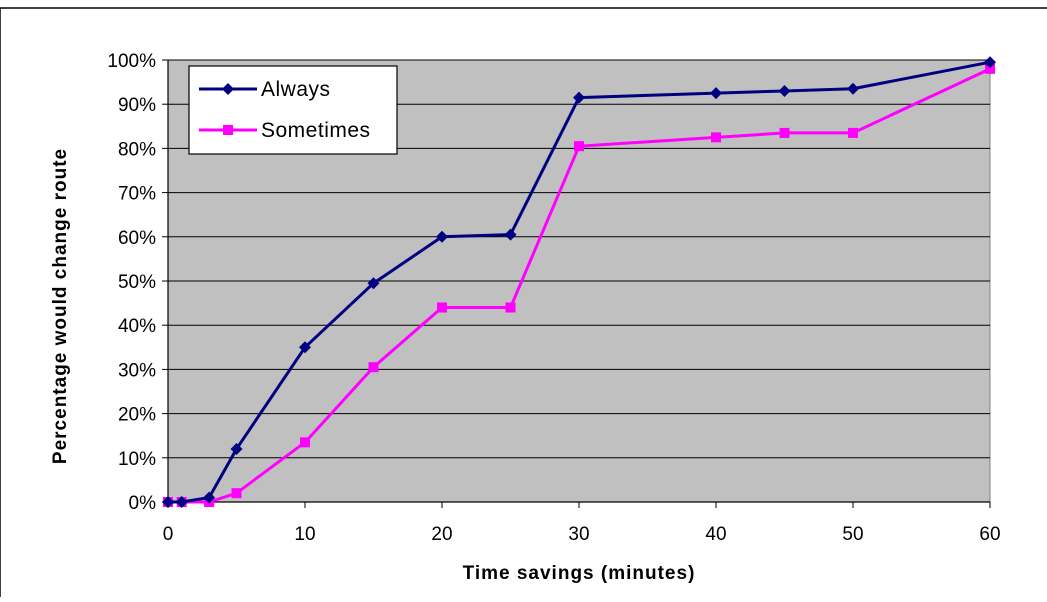 This screenshot has height=602, width=1047. I want to click on x-tick-label: 40, so click(715, 534).